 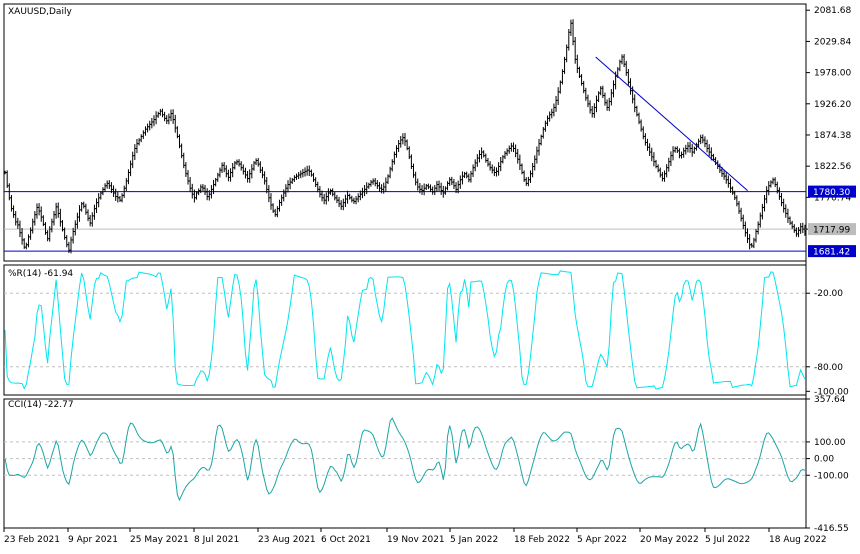 I want to click on price-level-label: 1681.42, so click(x=831, y=253).